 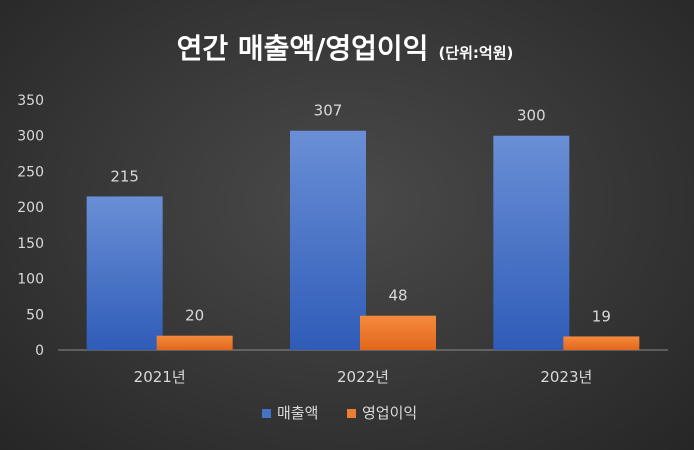 I want to click on y-tick-label: 350, so click(x=30, y=101).